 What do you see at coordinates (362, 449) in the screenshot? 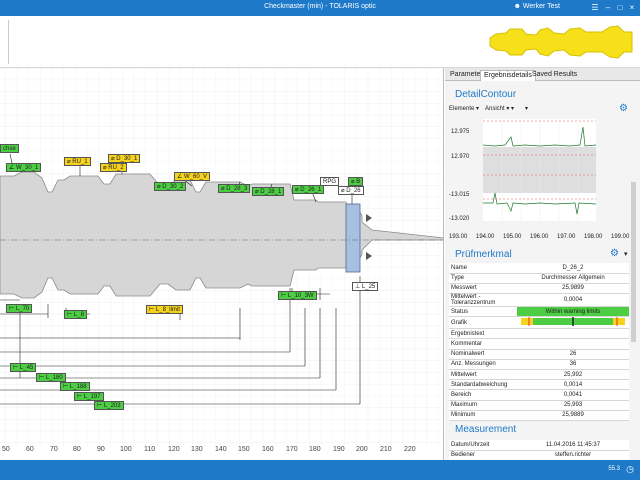
I see `x-tick-label: 200` at bounding box center [362, 449].